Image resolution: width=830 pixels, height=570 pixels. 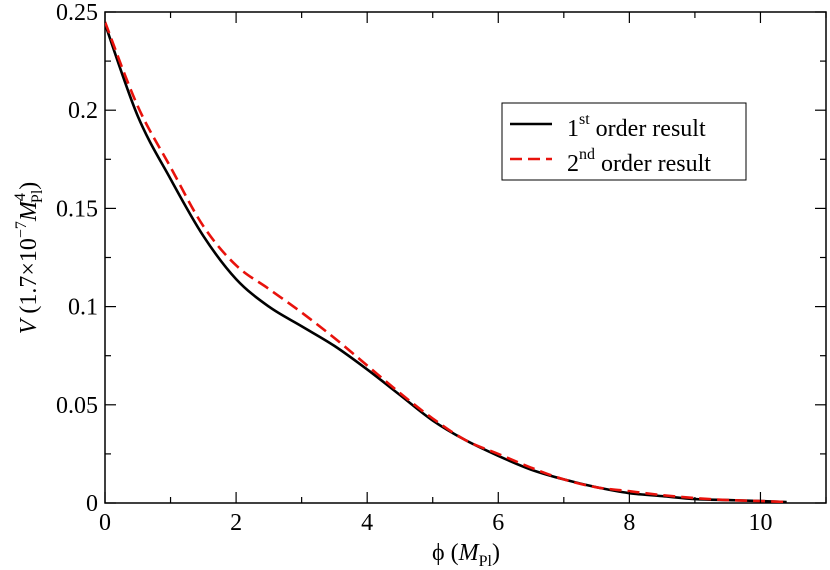 I want to click on x-axis-label: ϕ (MPl), so click(x=466, y=555).